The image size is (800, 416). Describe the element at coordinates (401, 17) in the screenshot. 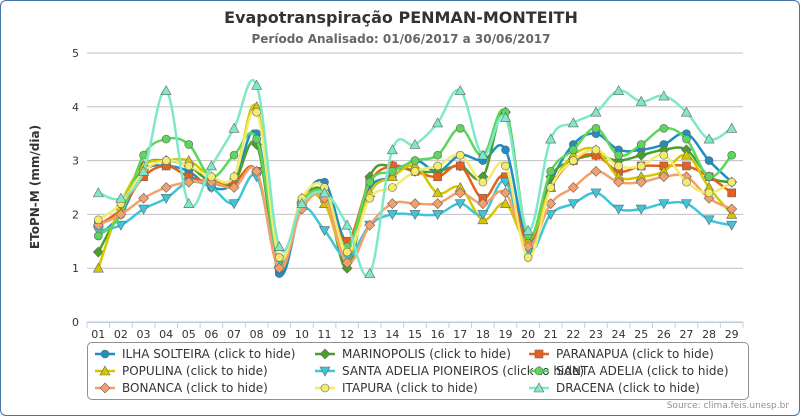

I see `chart-title: Evapotranspiração PENMAN-MONTEITH` at that location.